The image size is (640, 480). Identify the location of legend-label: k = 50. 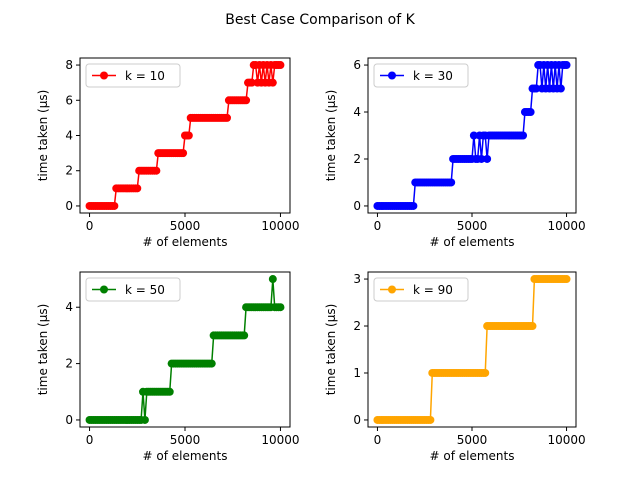
(145, 290).